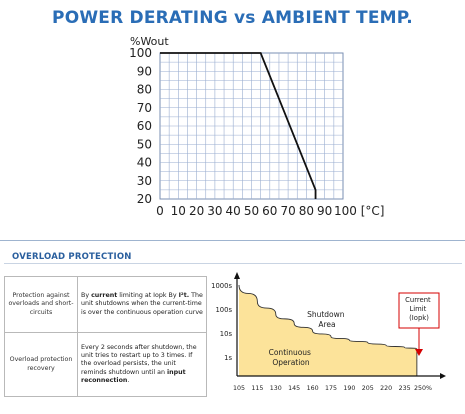 The height and width of the screenshot is (414, 465). What do you see at coordinates (326, 314) in the screenshot?
I see `shutdown-area-line1: Shutdown` at bounding box center [326, 314].